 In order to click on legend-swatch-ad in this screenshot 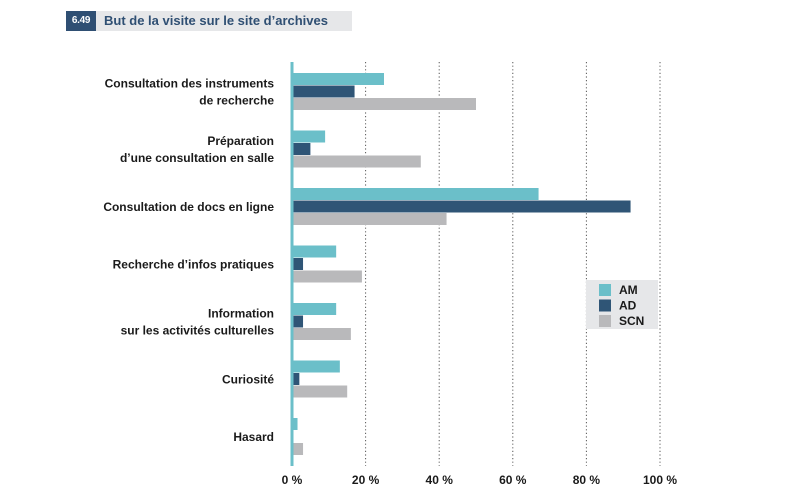, I will do `click(605, 305)`.